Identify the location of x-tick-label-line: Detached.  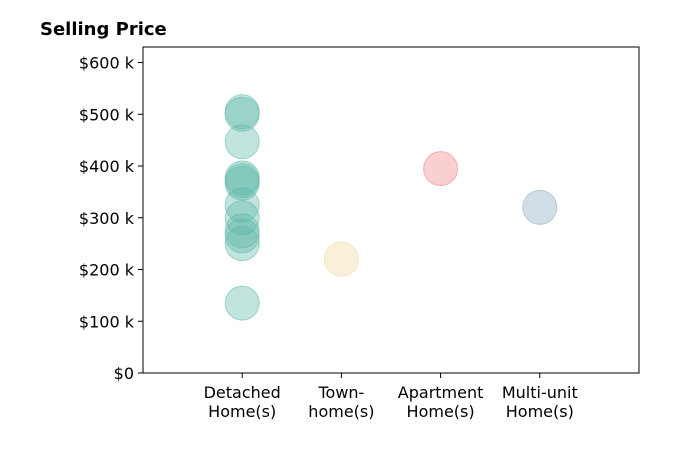
(242, 392).